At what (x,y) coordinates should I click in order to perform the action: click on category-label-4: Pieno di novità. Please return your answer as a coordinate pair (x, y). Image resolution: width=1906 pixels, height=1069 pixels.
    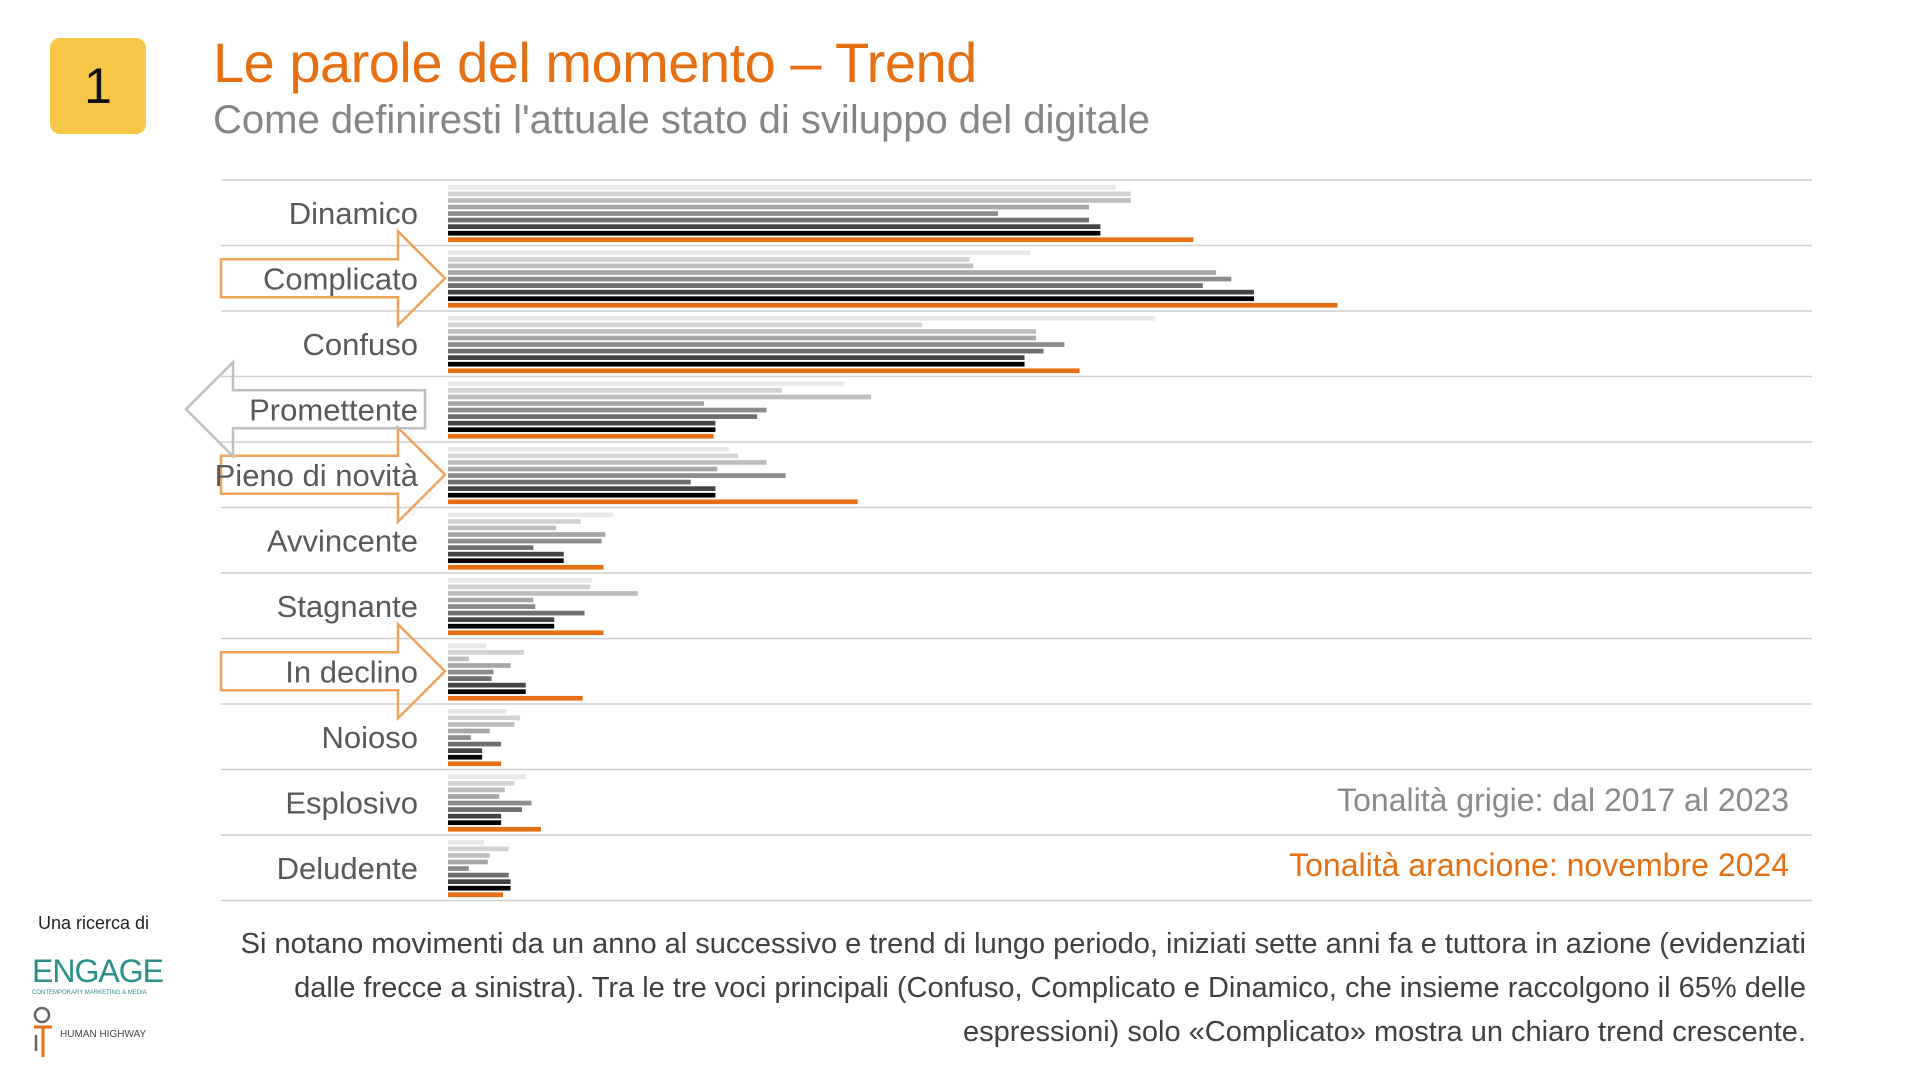
    Looking at the image, I should click on (317, 475).